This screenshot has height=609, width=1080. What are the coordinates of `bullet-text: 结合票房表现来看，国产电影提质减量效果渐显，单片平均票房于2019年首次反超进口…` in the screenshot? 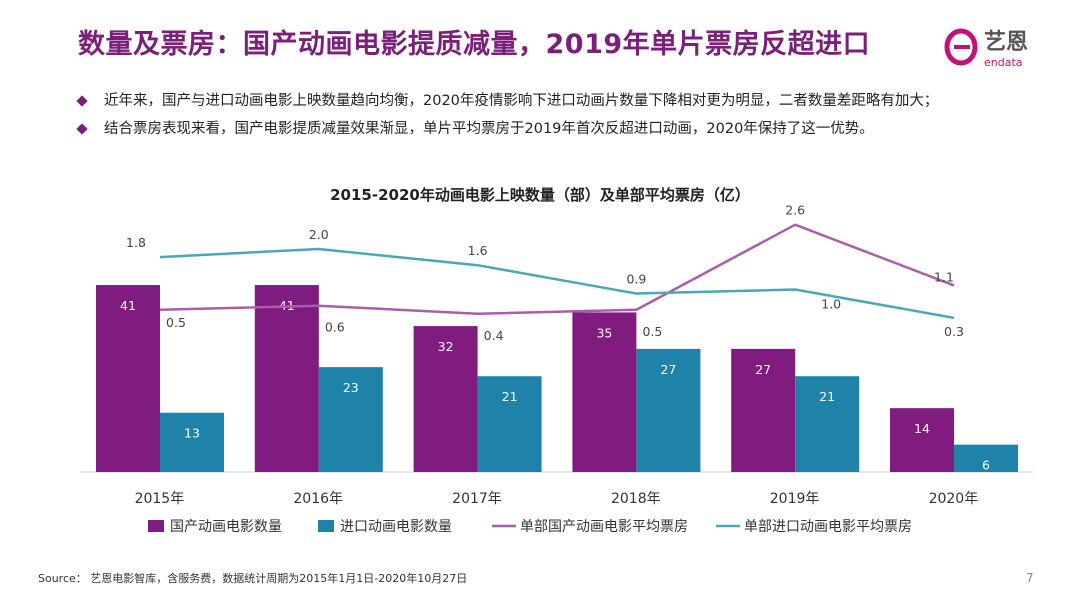 It's located at (489, 129).